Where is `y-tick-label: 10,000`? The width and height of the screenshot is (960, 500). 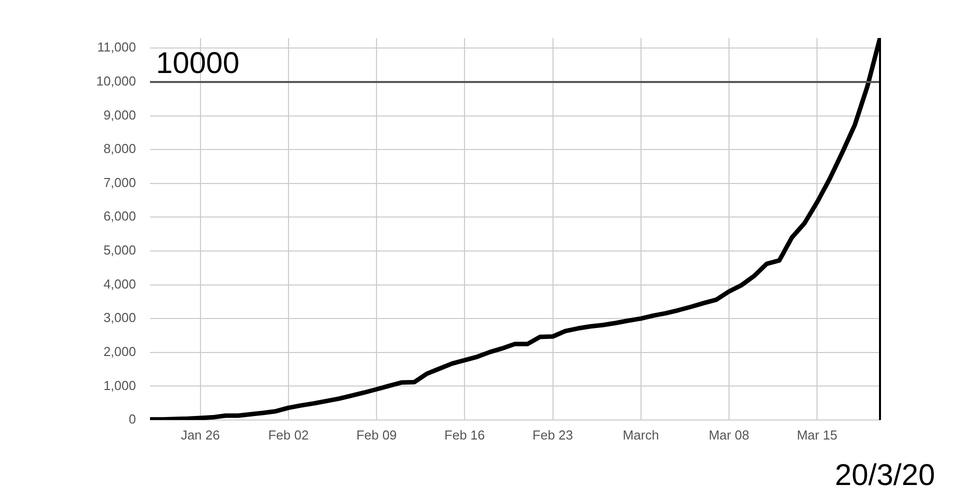
y-tick-label: 10,000 is located at coordinates (116, 81).